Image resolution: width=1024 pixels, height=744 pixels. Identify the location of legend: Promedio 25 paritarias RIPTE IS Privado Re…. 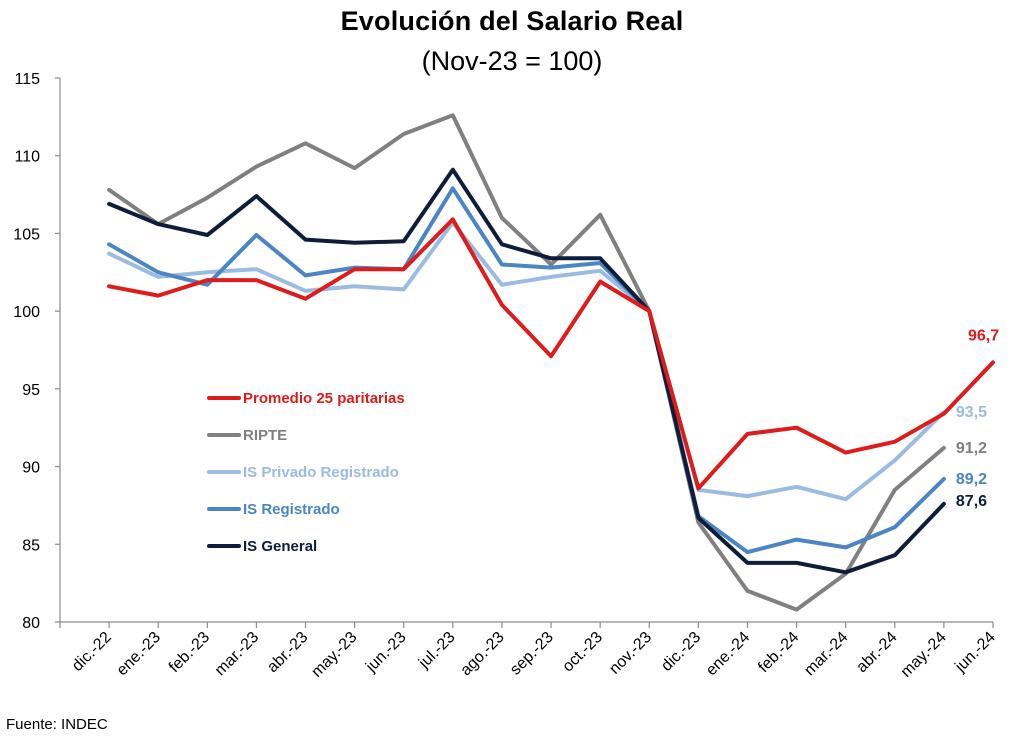
(306, 472).